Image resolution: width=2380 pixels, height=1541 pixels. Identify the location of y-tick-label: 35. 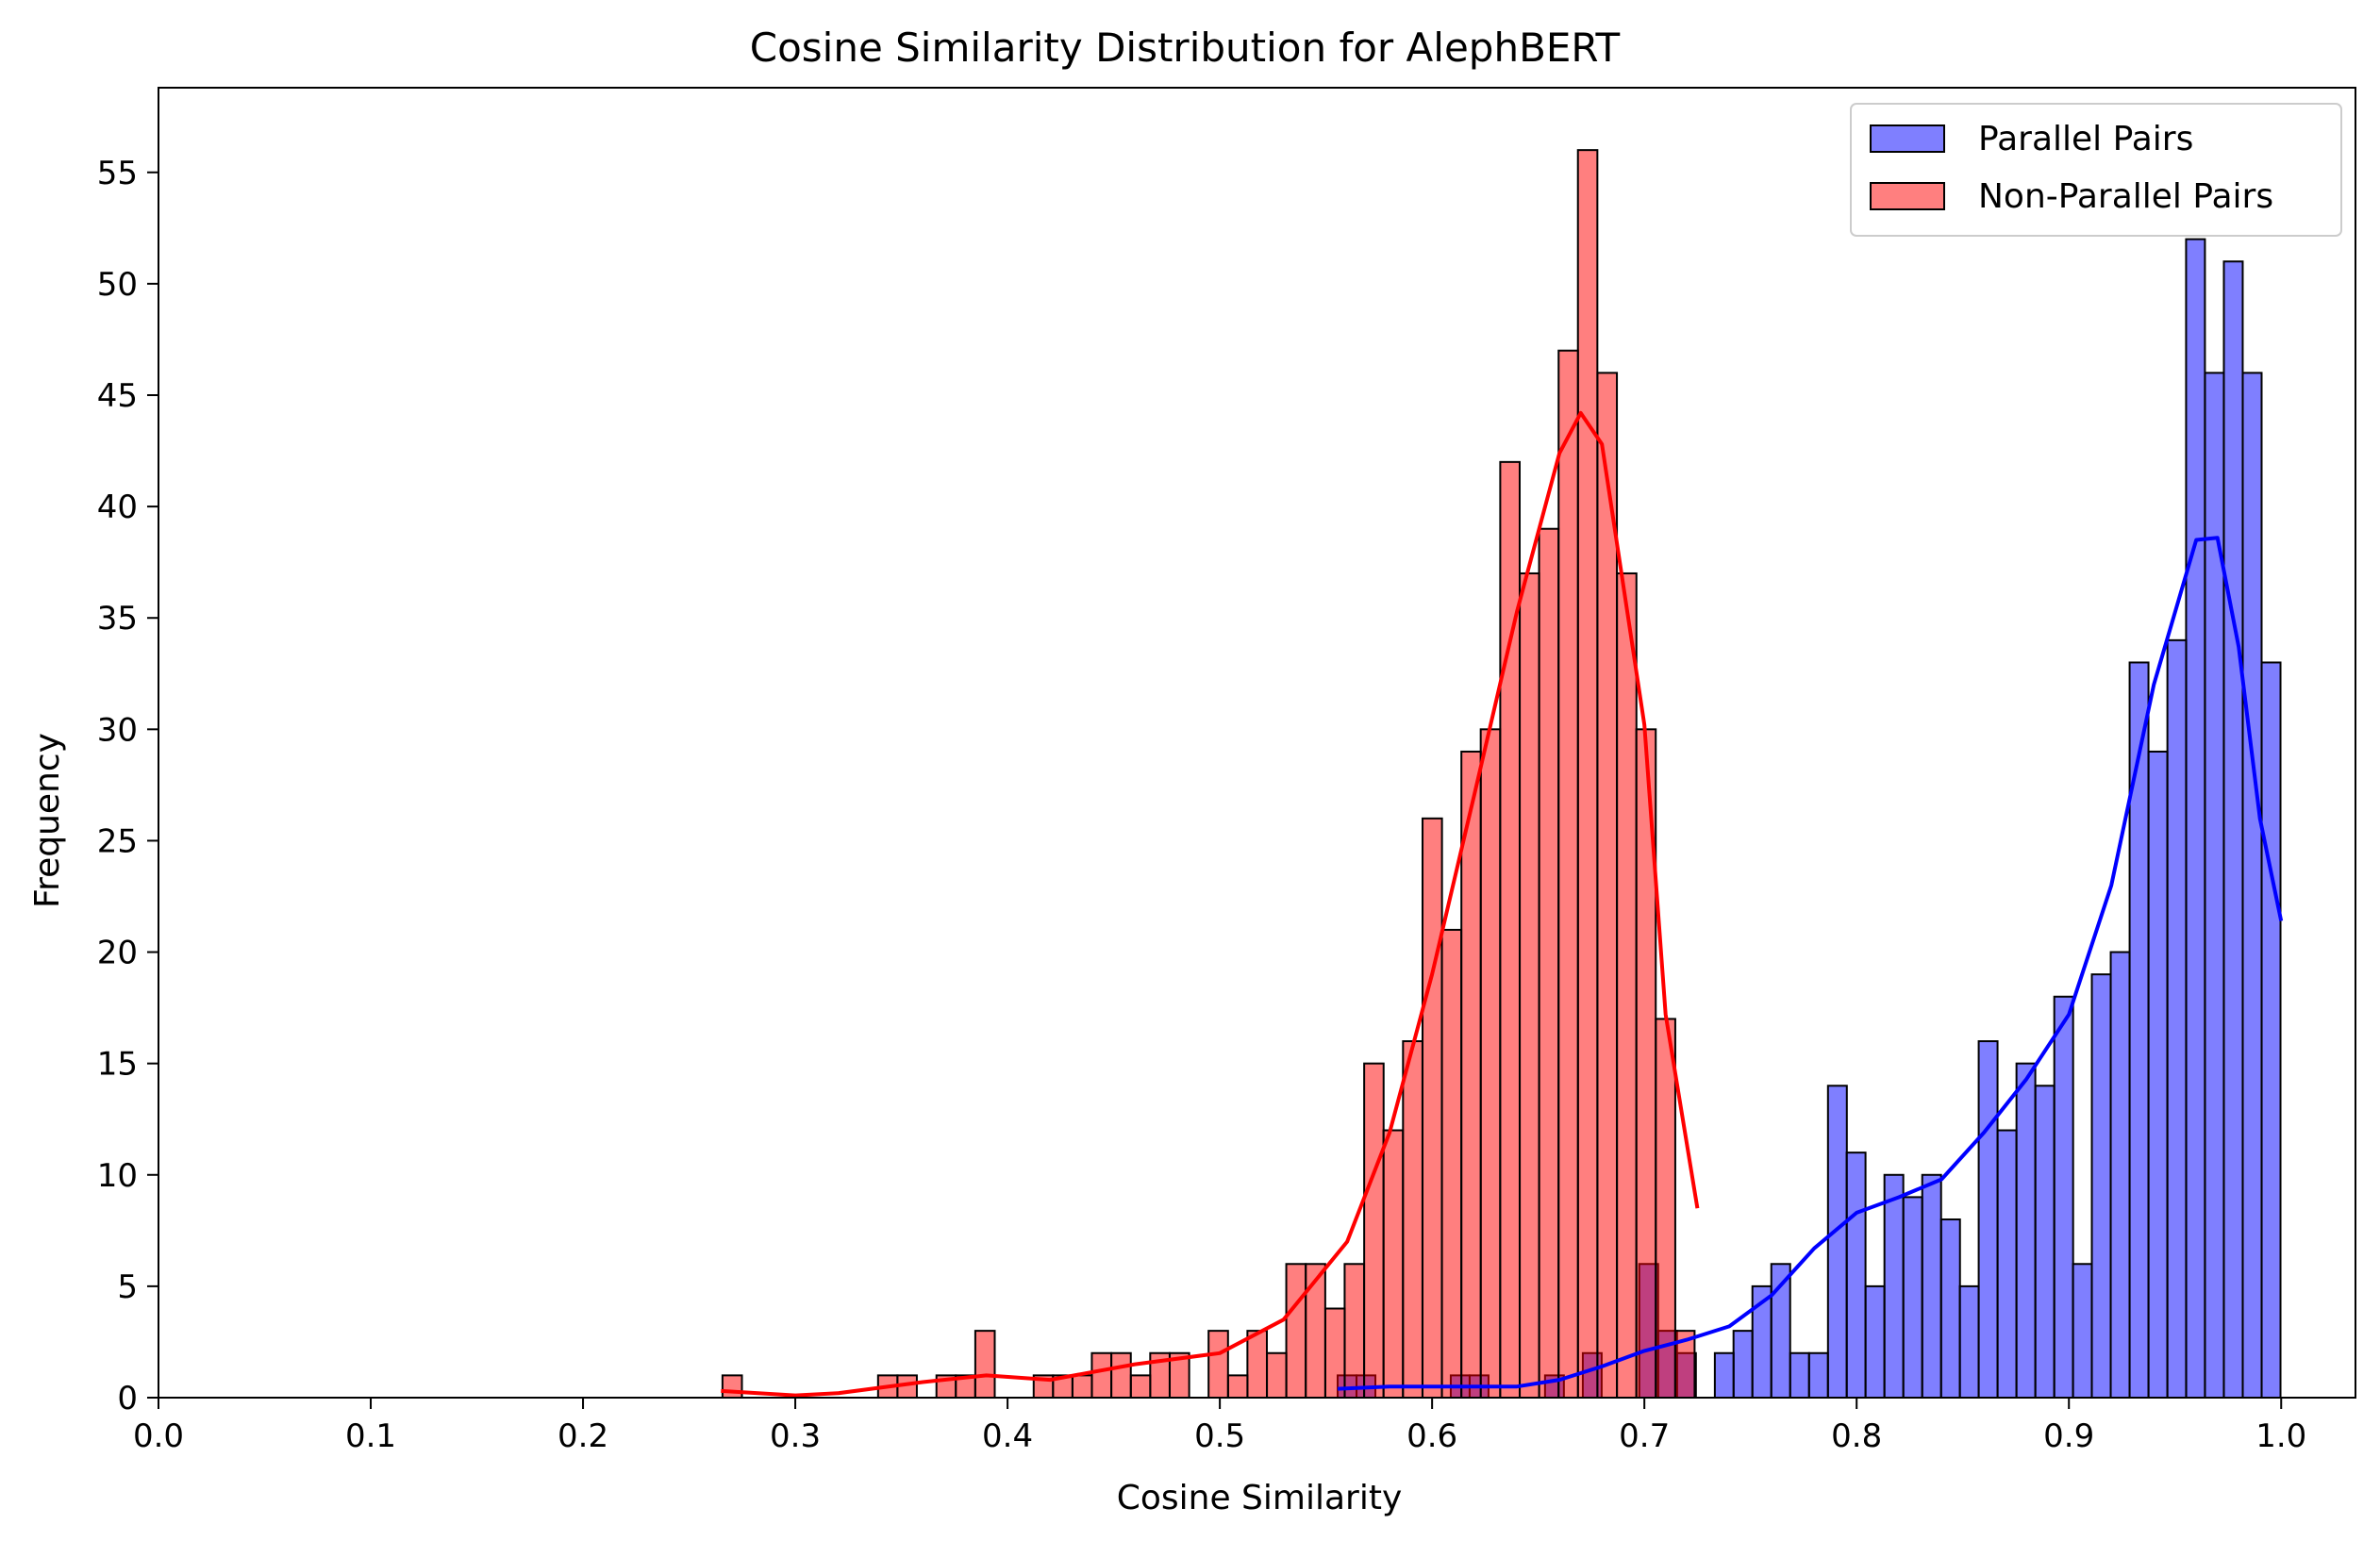
(118, 619).